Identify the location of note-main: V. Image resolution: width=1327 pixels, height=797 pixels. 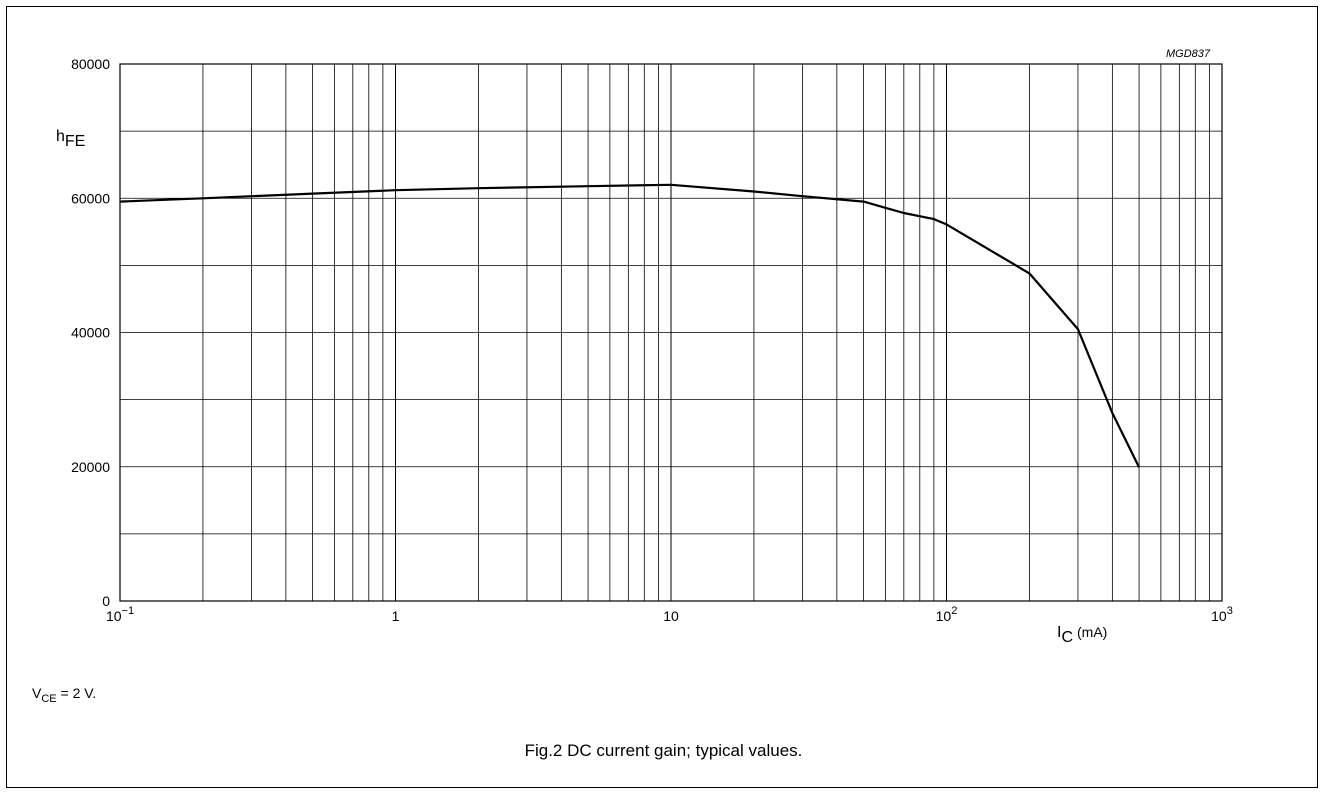
(37, 693).